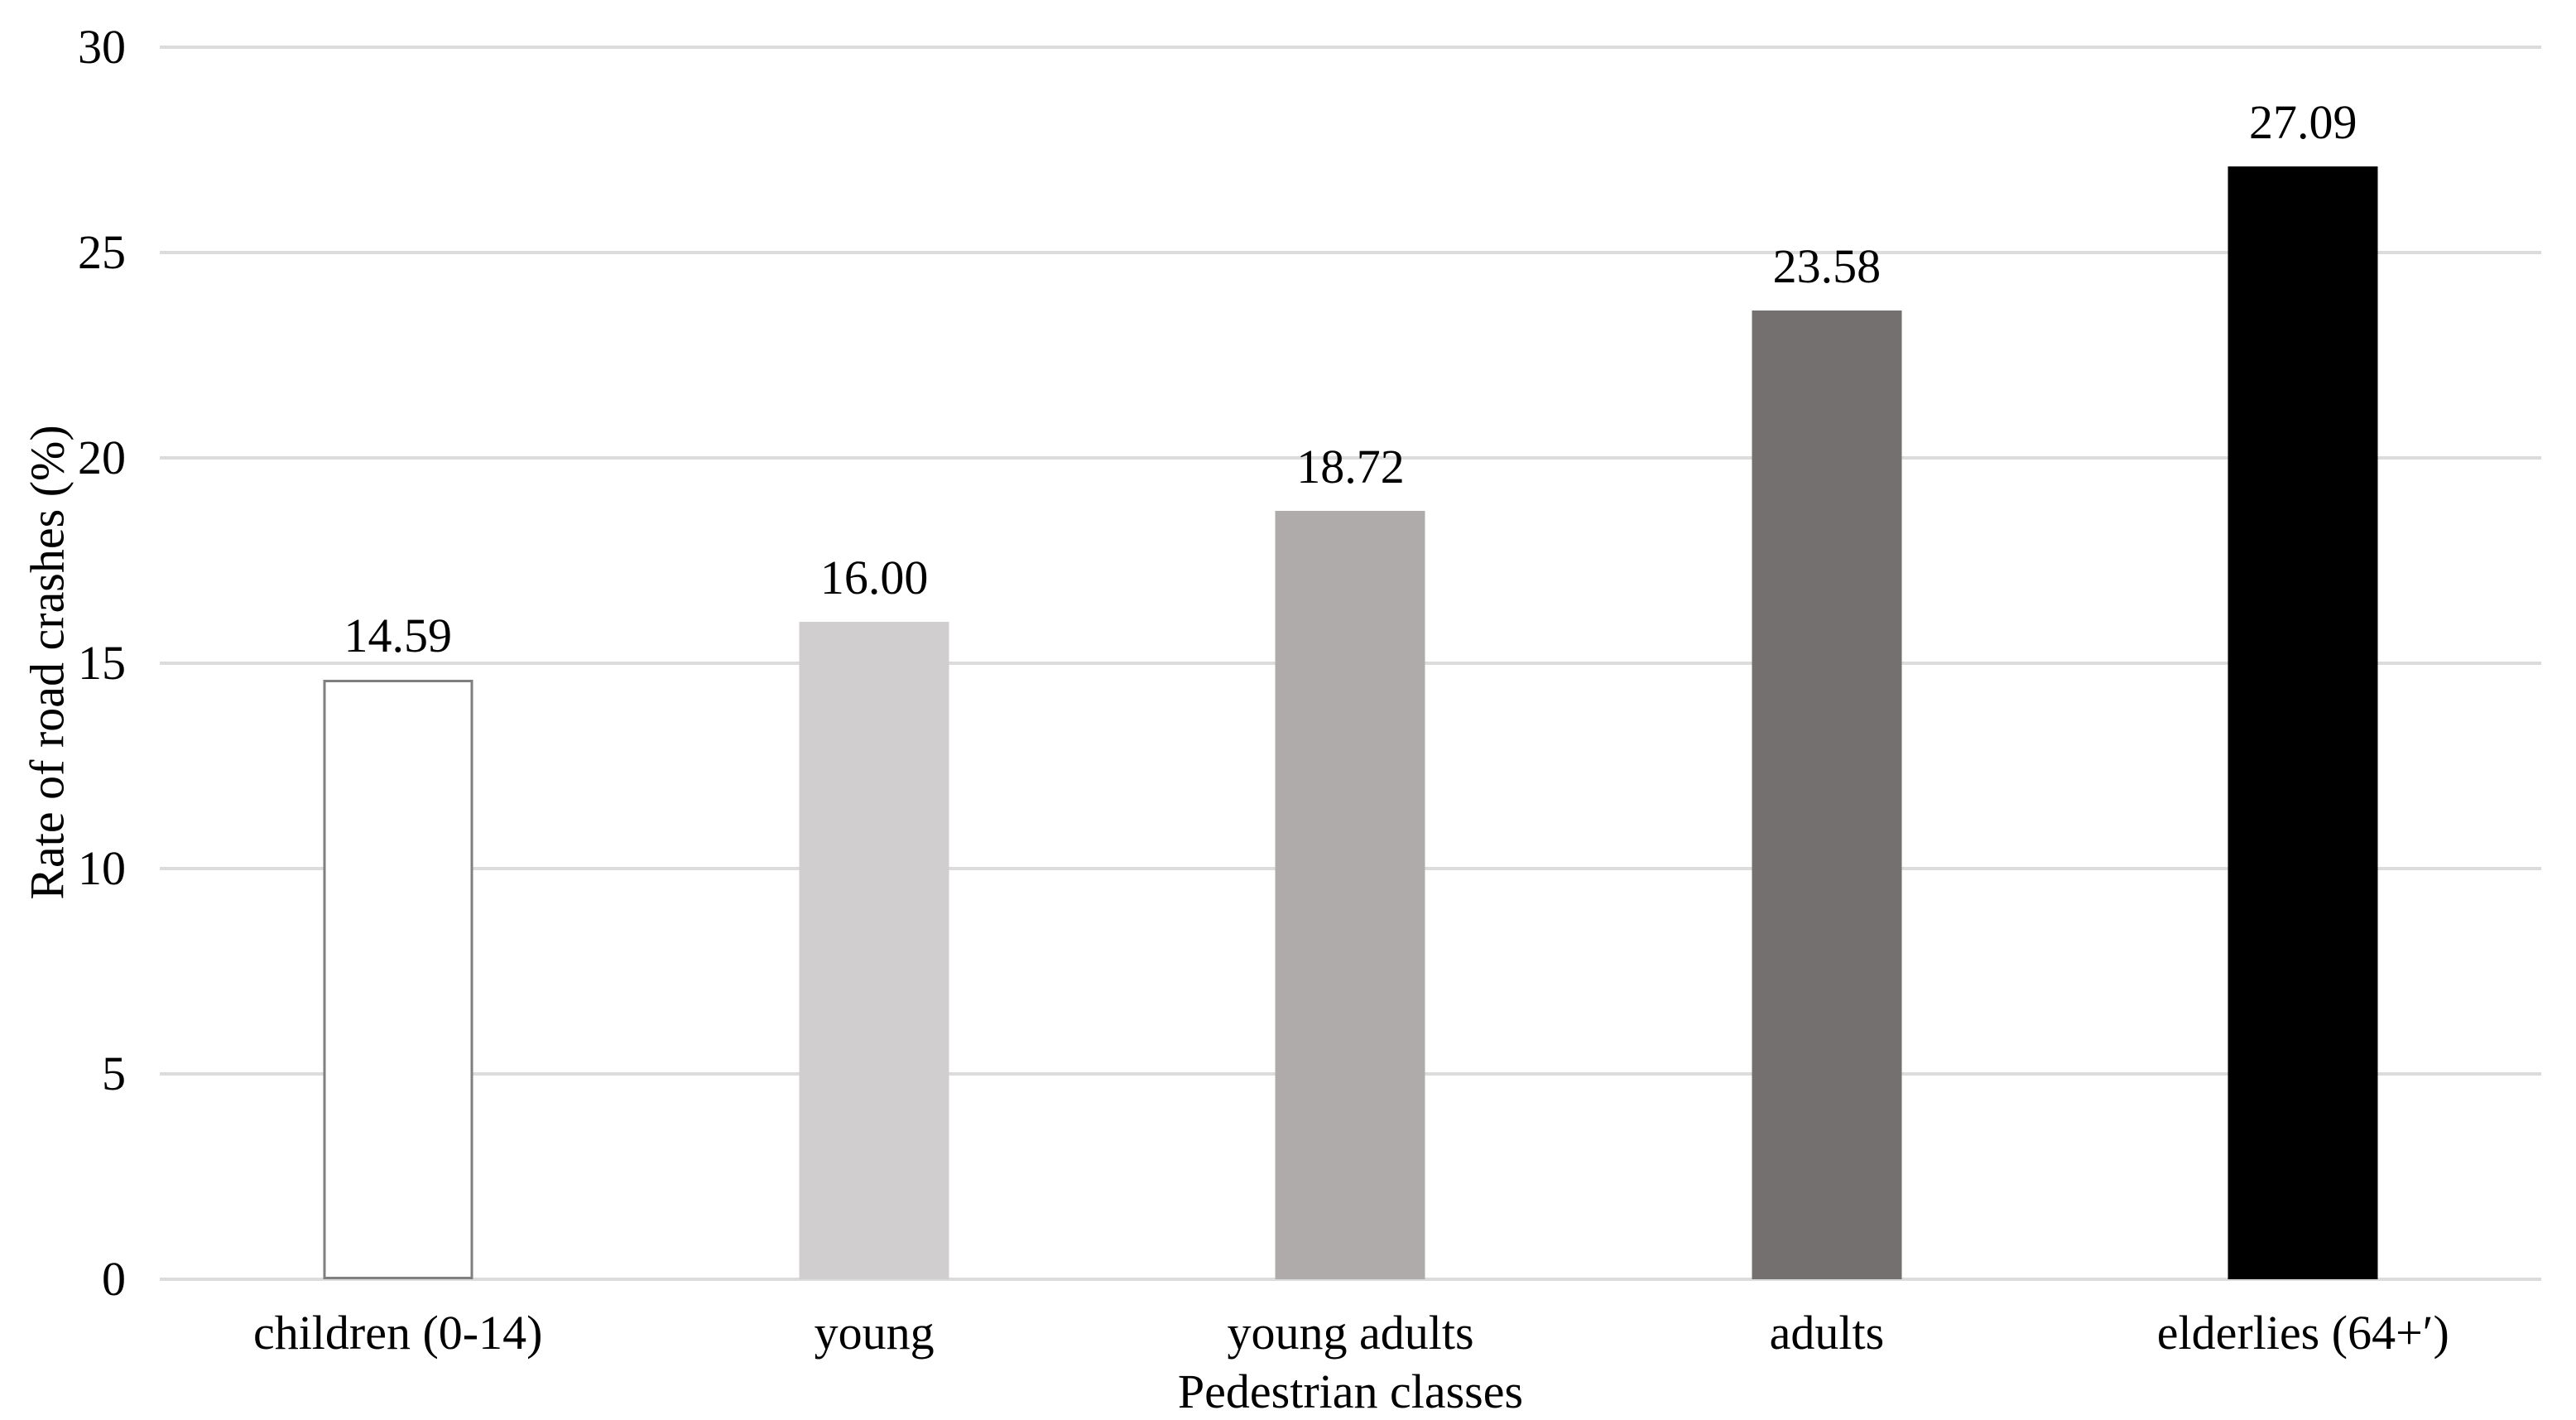  What do you see at coordinates (63, 663) in the screenshot?
I see `y-axis-tick-labels: 0 5 10 15 20 25 30` at bounding box center [63, 663].